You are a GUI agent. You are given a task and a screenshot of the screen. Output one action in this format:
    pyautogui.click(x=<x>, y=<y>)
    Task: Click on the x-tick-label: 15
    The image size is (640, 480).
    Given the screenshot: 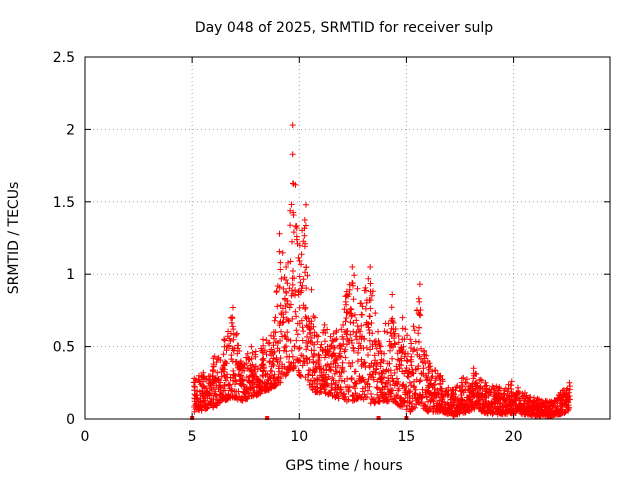 What is the action you would take?
    pyautogui.click(x=407, y=437)
    